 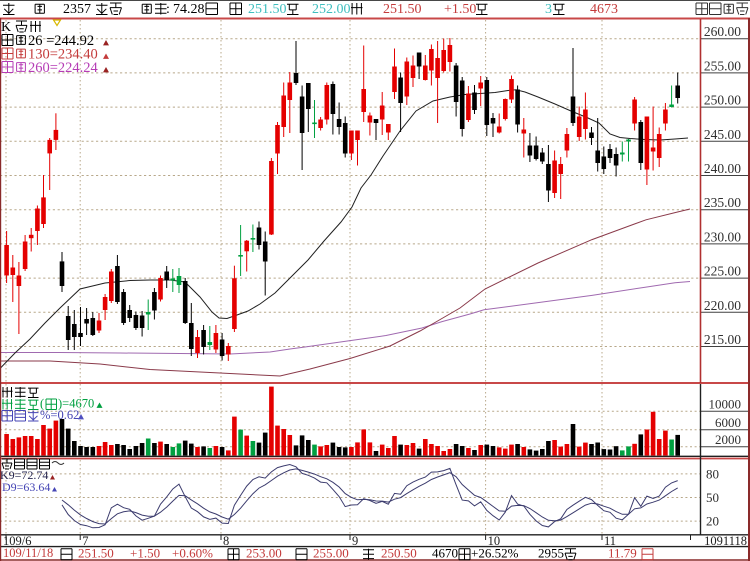 I want to click on svg-text: 1091118, so click(x=725, y=541).